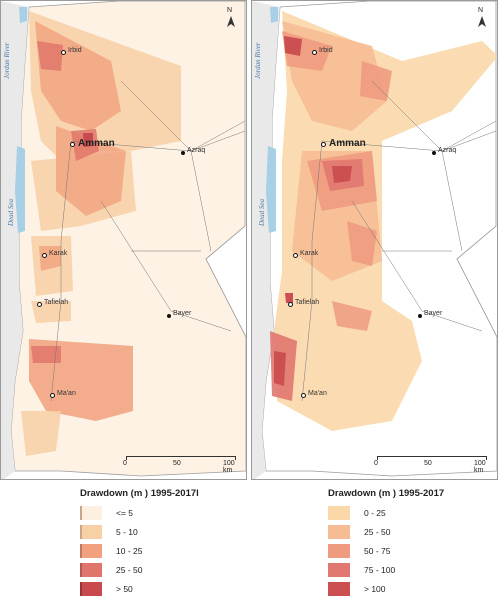  Describe the element at coordinates (50, 258) in the screenshot. I see `drawdown-zone-10-25-karak` at that location.